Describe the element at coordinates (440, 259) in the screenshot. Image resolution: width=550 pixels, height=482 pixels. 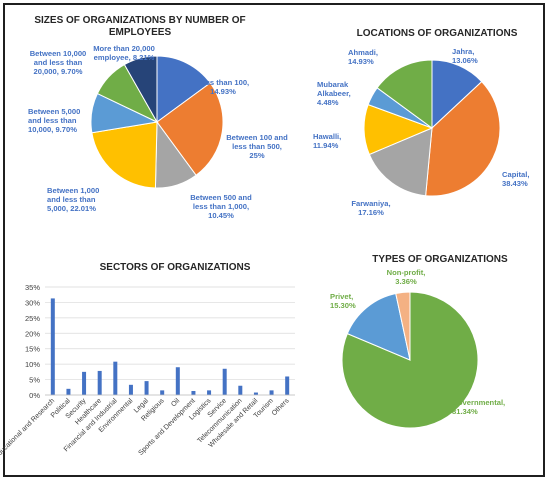
I see `chart4-title: TYPES OF ORGANIZATIONS` at that location.